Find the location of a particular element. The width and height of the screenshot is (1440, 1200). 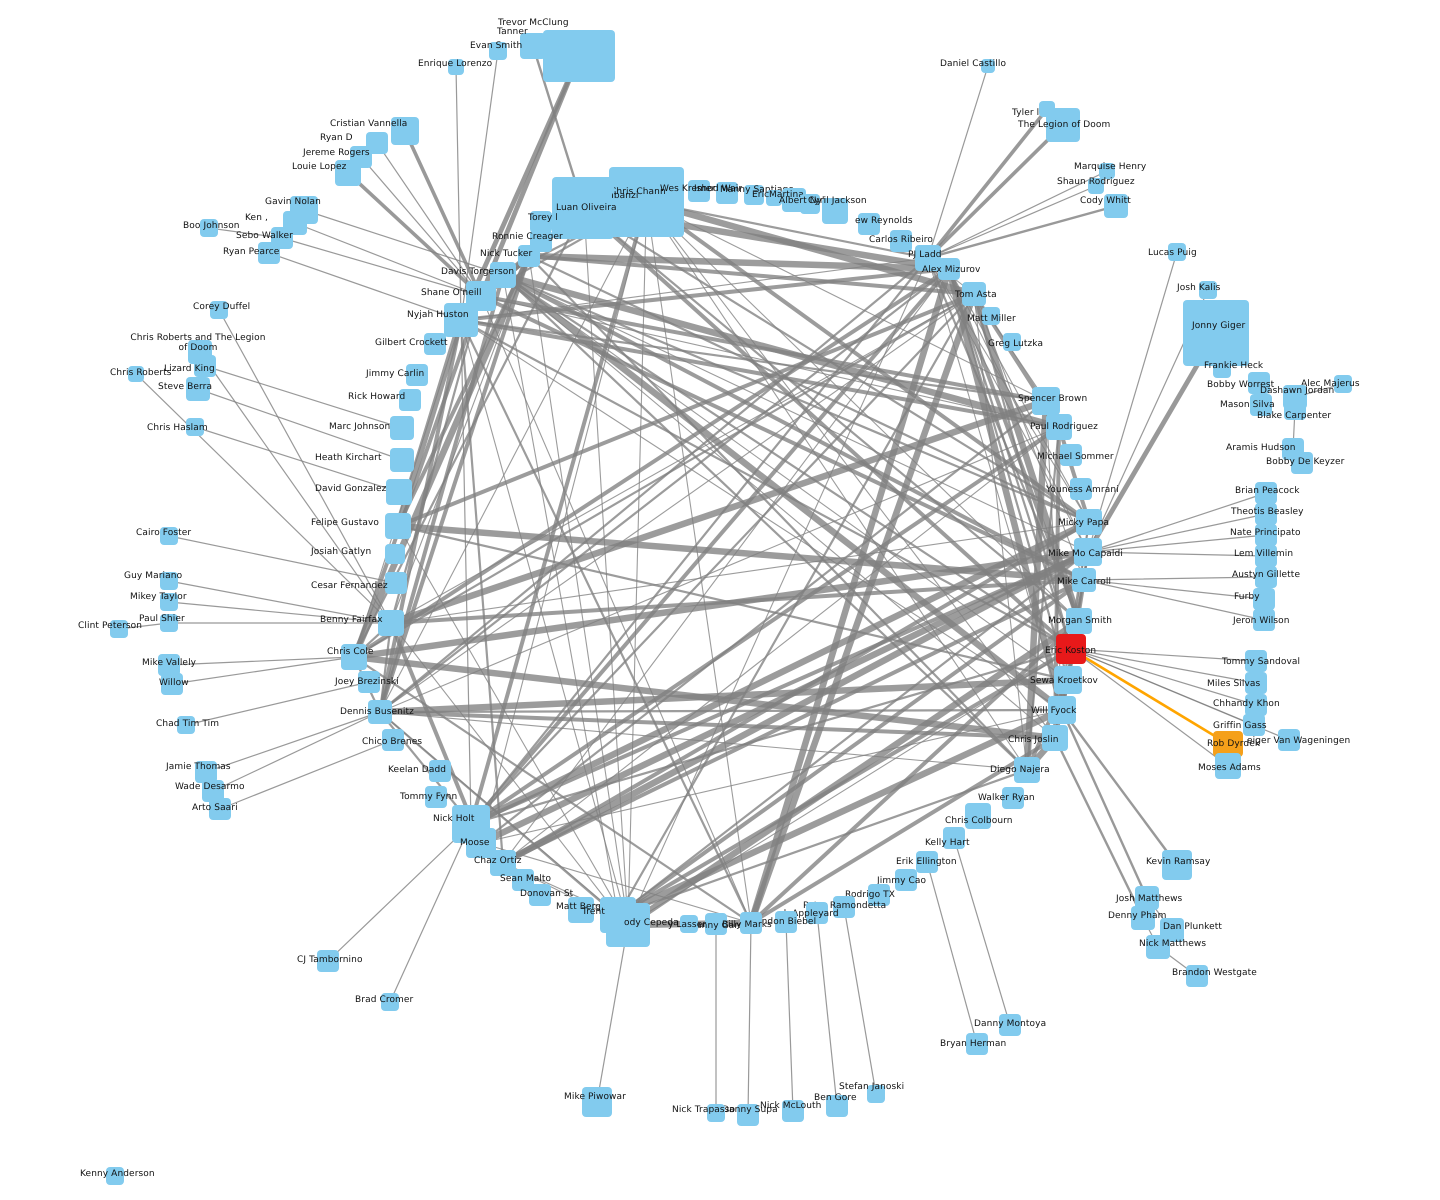

graph-node-chhandy-khon is located at coordinates (1256, 705).